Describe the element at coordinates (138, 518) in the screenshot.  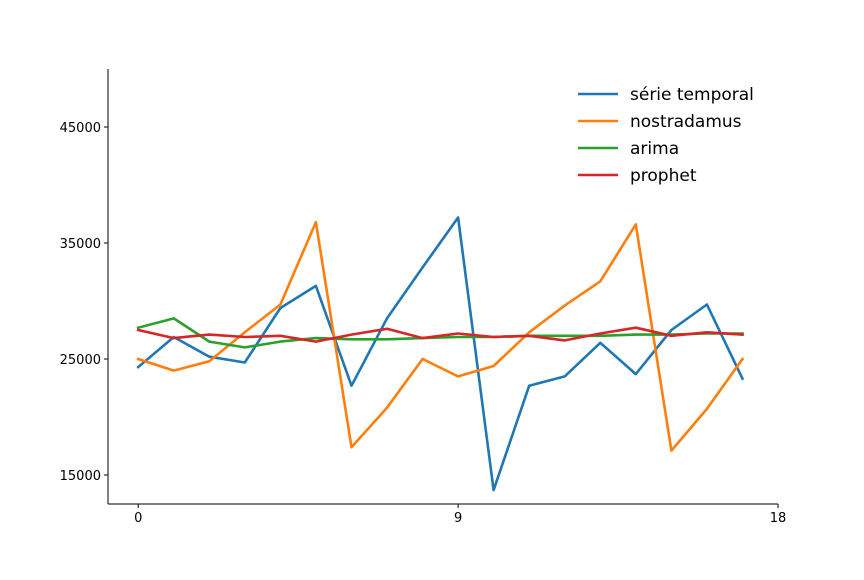
I see `x-tick-label: 0` at that location.